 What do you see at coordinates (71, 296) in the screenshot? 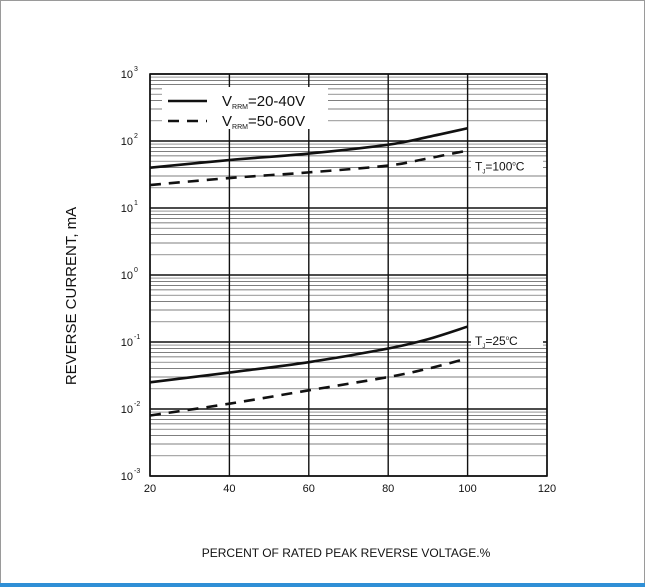
I see `y-axis-label: REVERSE CURRENT, mA` at bounding box center [71, 296].